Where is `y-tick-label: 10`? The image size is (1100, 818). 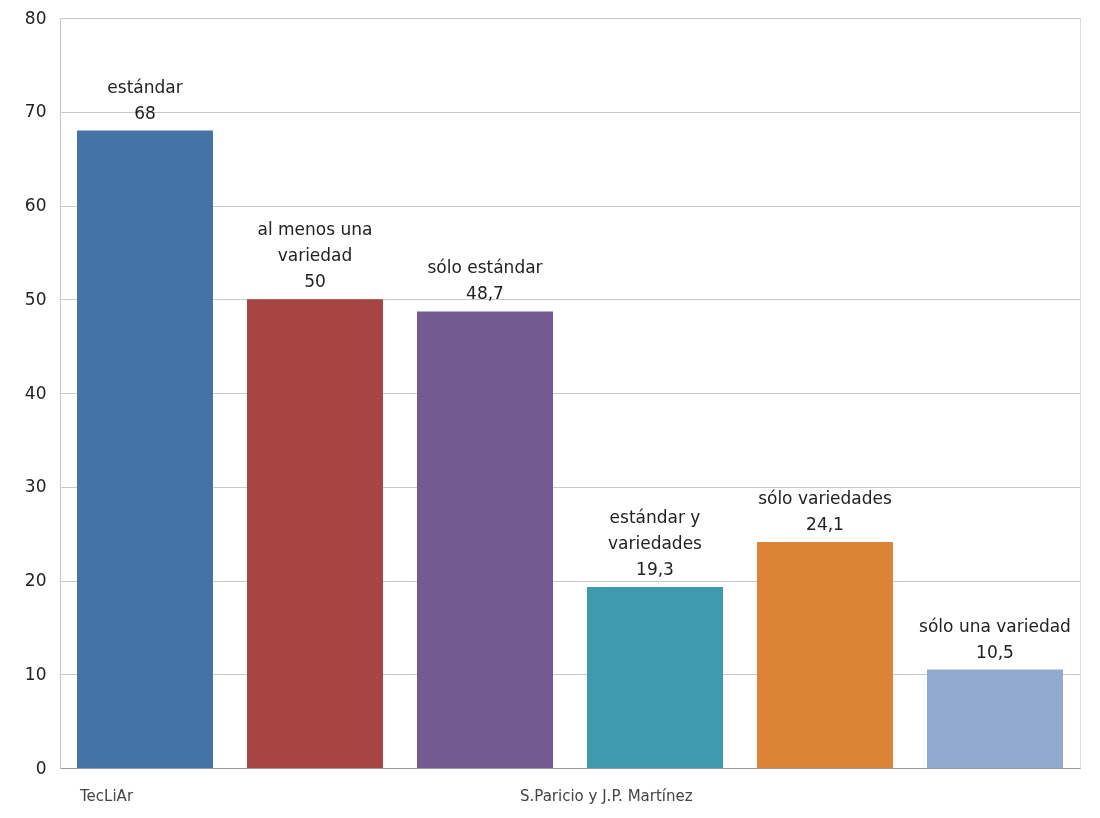 y-tick-label: 10 is located at coordinates (35, 673).